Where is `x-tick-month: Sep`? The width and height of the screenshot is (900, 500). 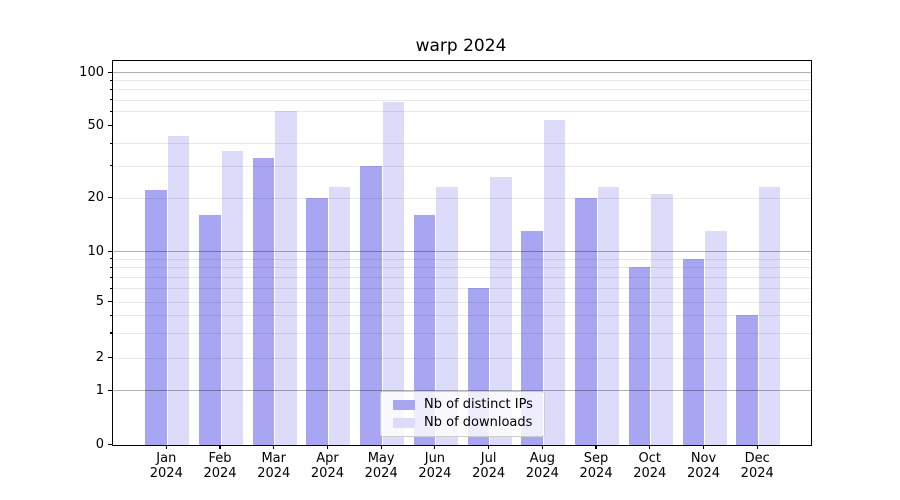 x-tick-month: Sep is located at coordinates (596, 458).